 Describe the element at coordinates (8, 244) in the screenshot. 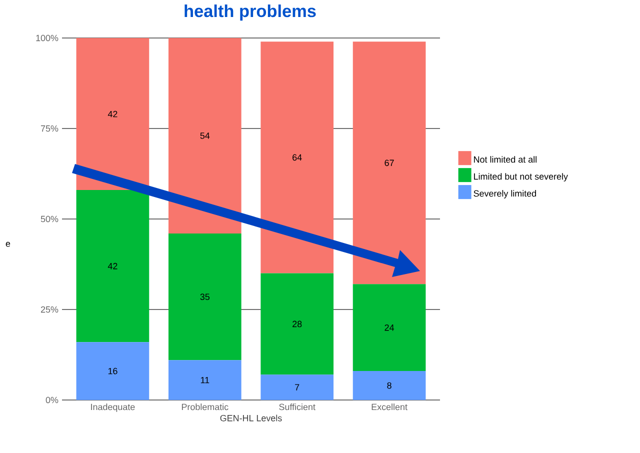

I see `y-axis-title: e` at that location.